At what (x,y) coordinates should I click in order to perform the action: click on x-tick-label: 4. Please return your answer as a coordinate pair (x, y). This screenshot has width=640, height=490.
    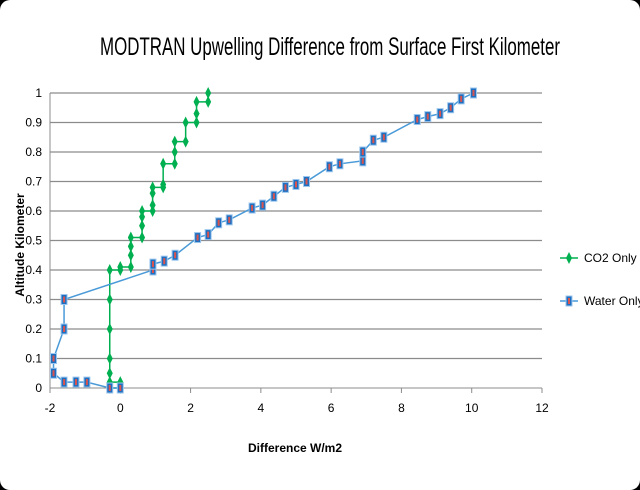
    Looking at the image, I should click on (261, 408).